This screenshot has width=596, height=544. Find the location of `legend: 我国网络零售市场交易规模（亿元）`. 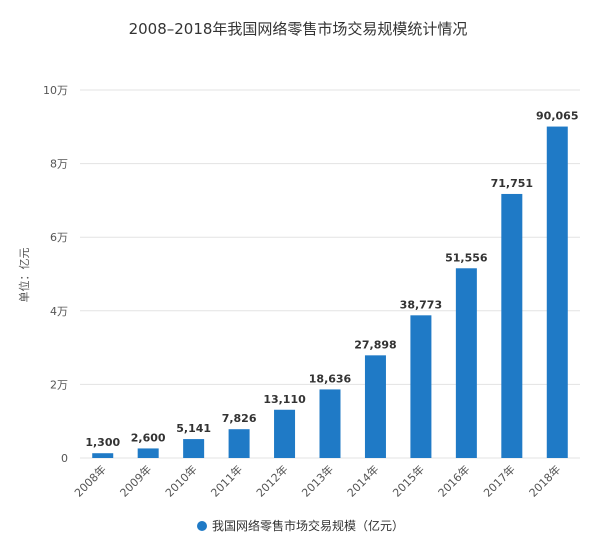

legend: 我国网络零售市场交易规模（亿元） is located at coordinates (300, 525).